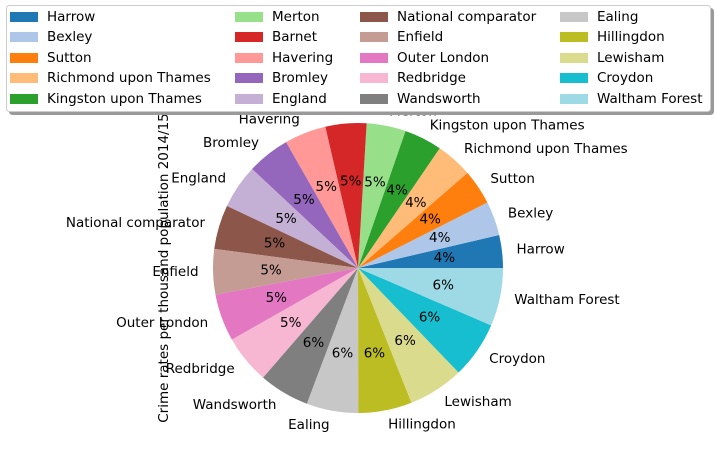 Image resolution: width=716 pixels, height=455 pixels. What do you see at coordinates (69, 37) in the screenshot?
I see `legend-label-bexley: Bexley` at bounding box center [69, 37].